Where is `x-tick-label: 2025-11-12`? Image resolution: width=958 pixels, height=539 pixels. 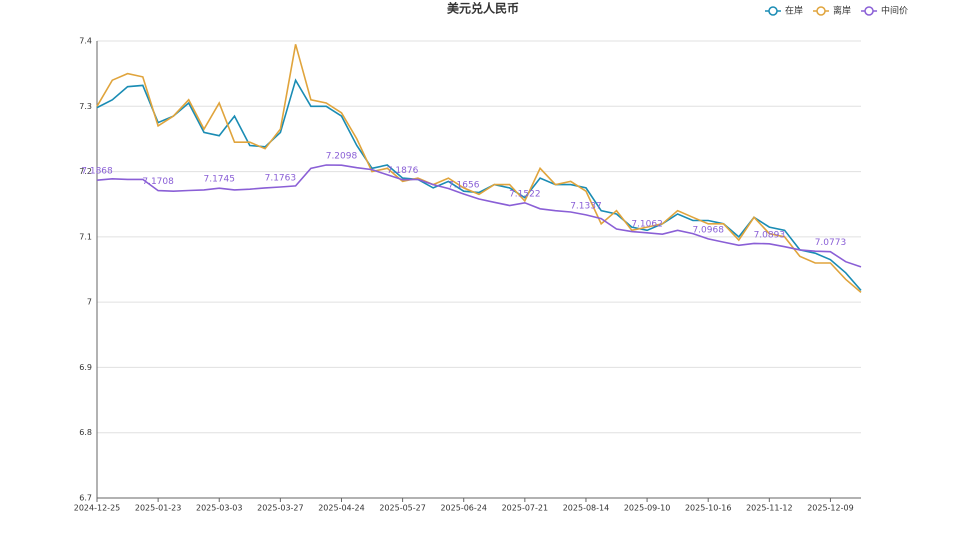 x-tick-label: 2025-11-12 is located at coordinates (769, 508).